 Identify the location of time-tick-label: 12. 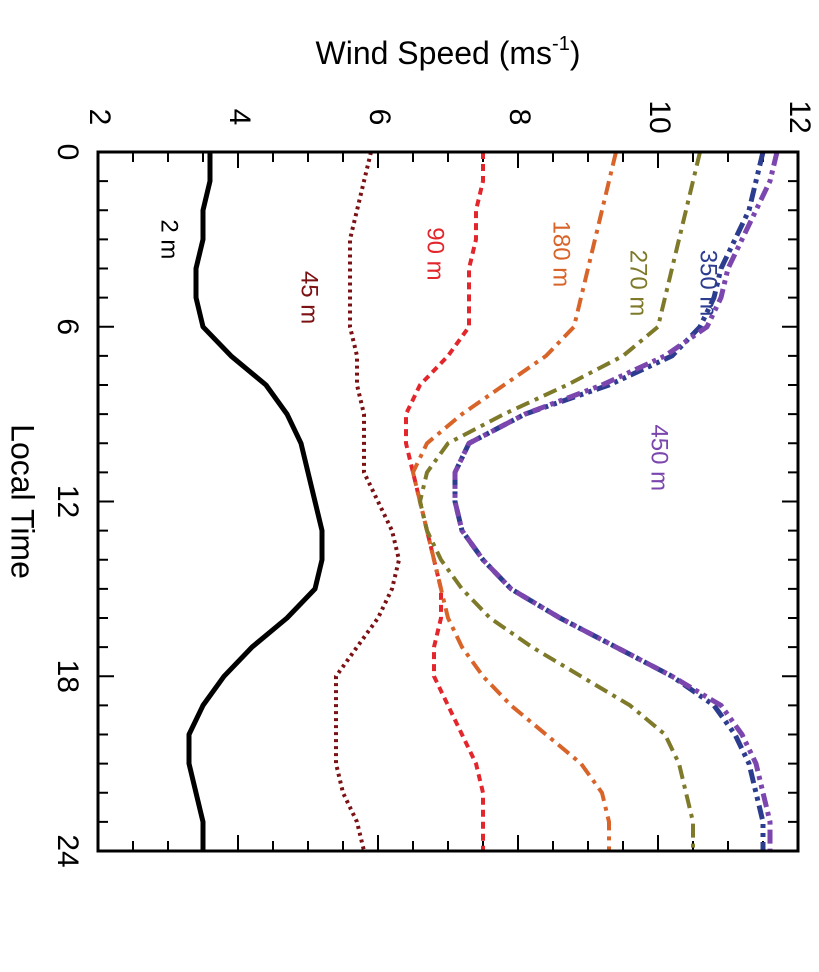
(67, 501).